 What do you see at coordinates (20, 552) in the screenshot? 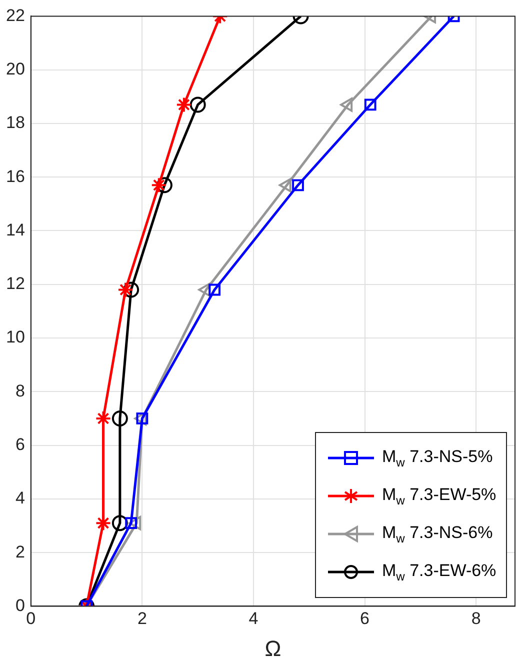
I see `y-tick-label: 2` at bounding box center [20, 552].